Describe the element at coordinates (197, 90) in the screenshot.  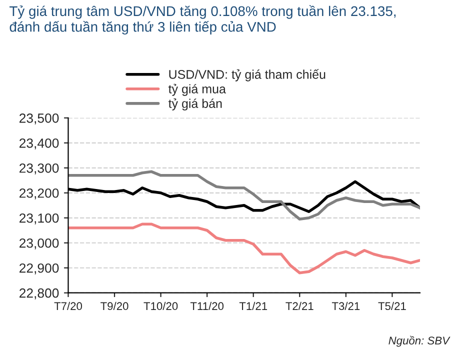
I see `legend-label: tỷ giá mua` at that location.